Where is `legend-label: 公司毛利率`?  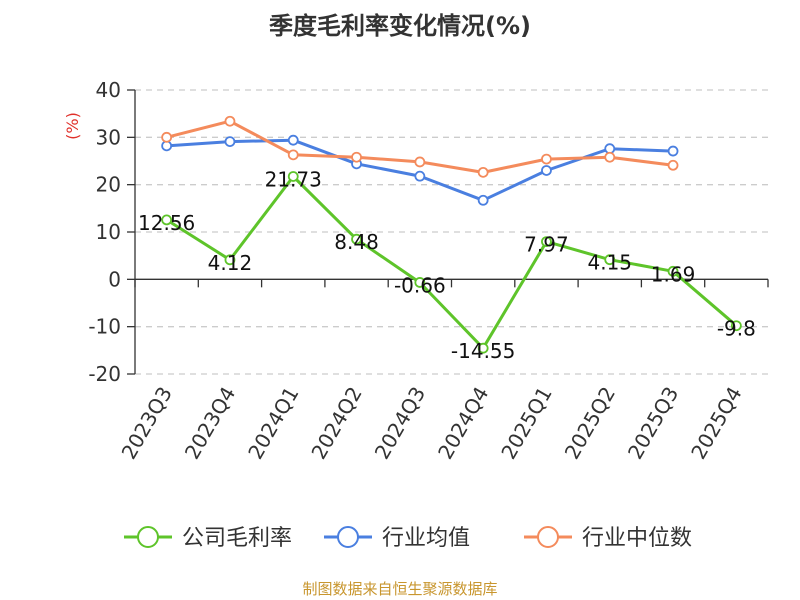 legend-label: 公司毛利率 is located at coordinates (237, 538).